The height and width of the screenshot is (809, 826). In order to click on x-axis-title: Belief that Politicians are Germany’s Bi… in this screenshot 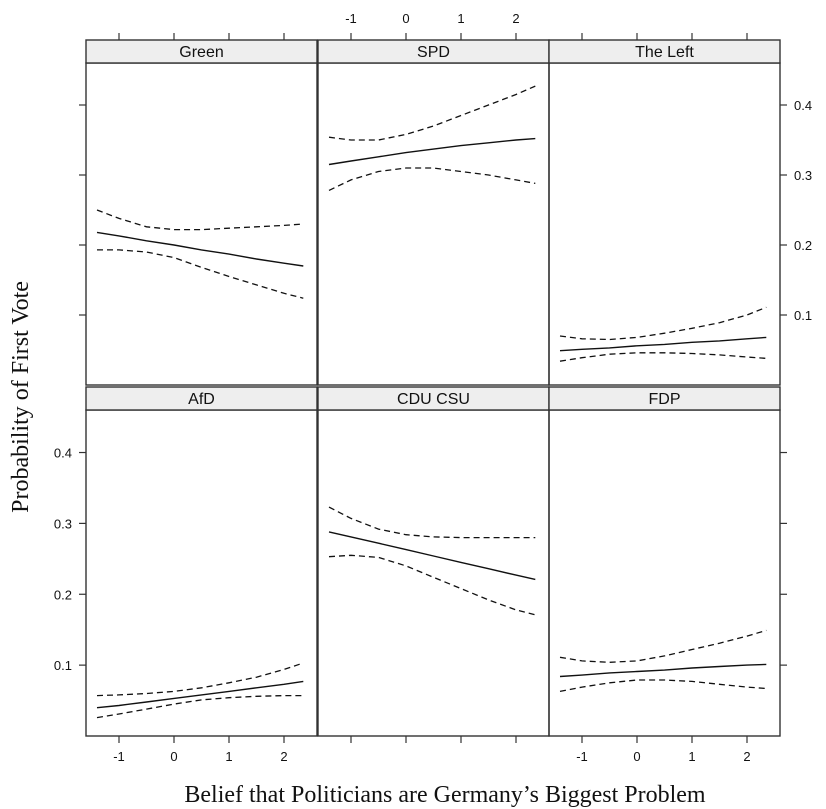, I will do `click(445, 795)`.